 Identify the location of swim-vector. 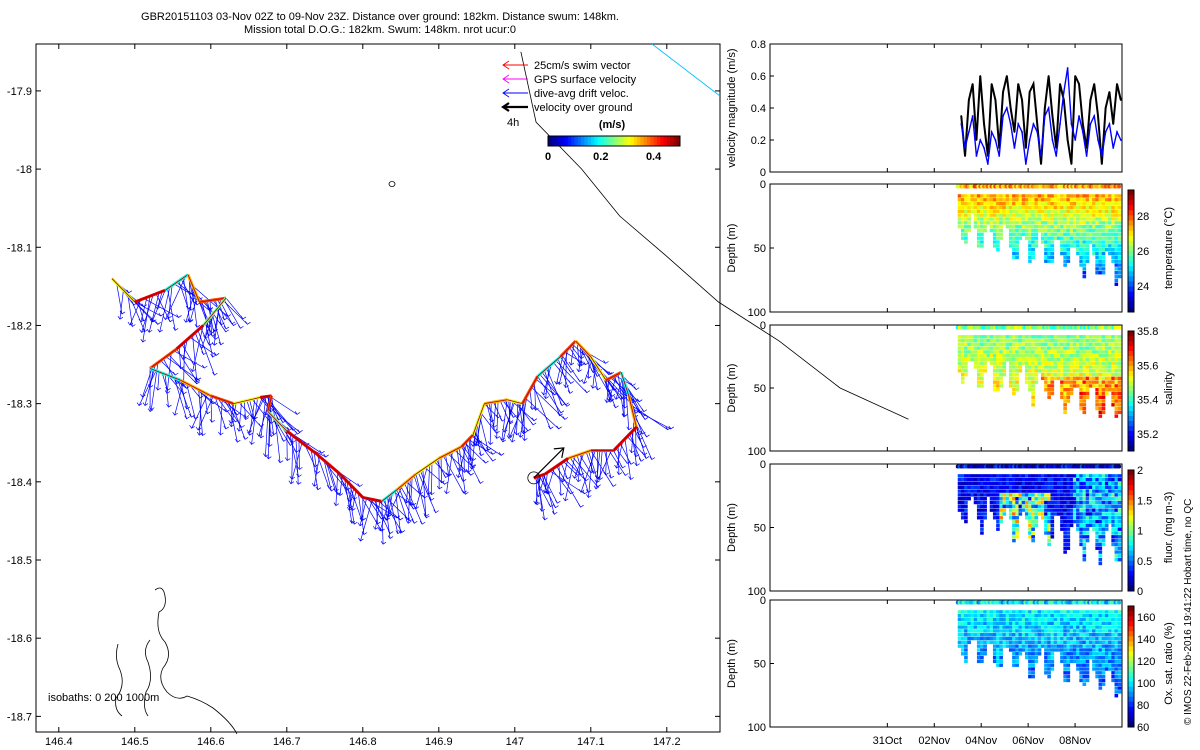
(598, 368).